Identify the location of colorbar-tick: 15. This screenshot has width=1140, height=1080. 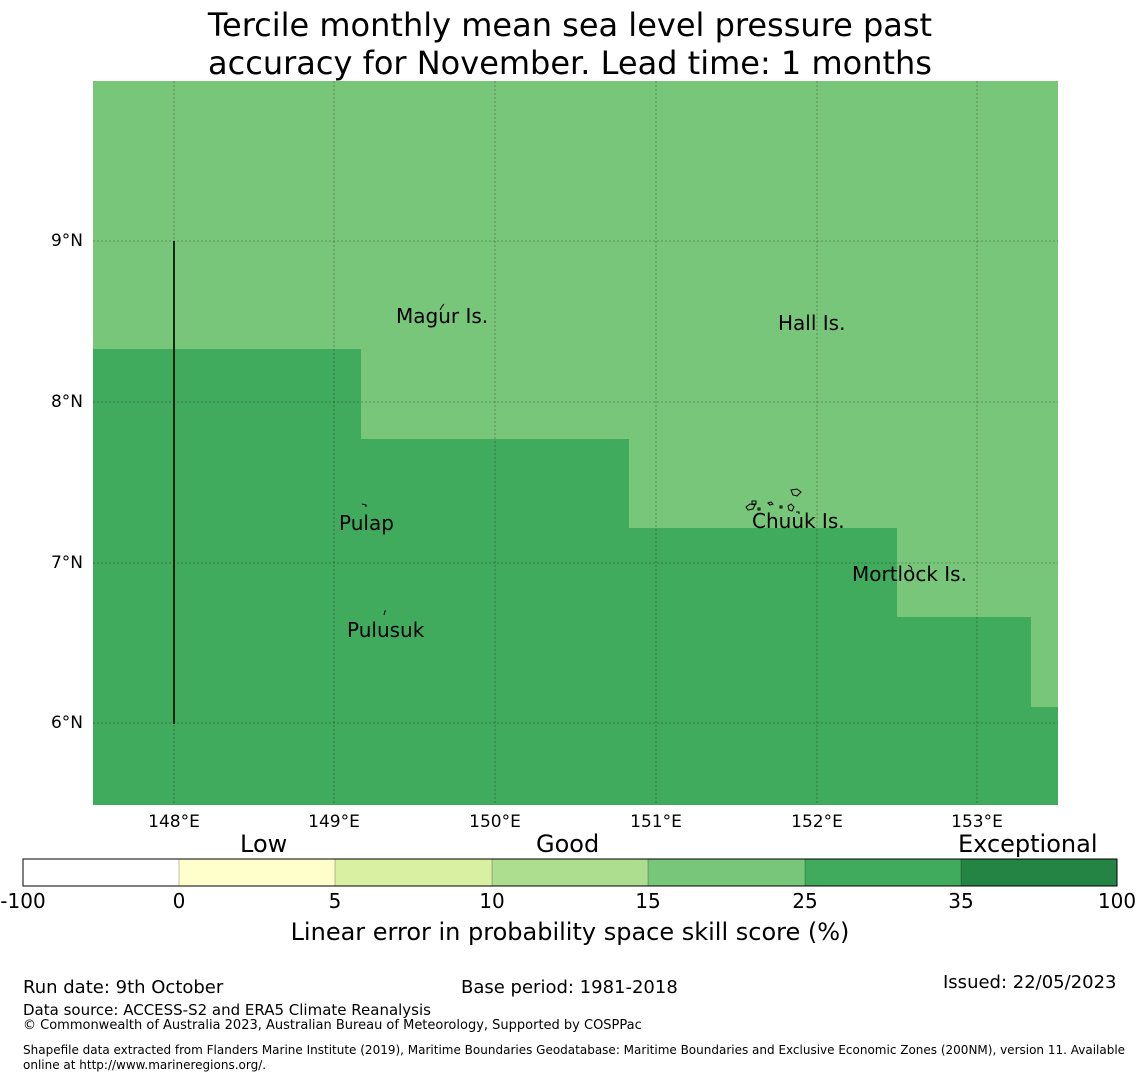
(648, 901).